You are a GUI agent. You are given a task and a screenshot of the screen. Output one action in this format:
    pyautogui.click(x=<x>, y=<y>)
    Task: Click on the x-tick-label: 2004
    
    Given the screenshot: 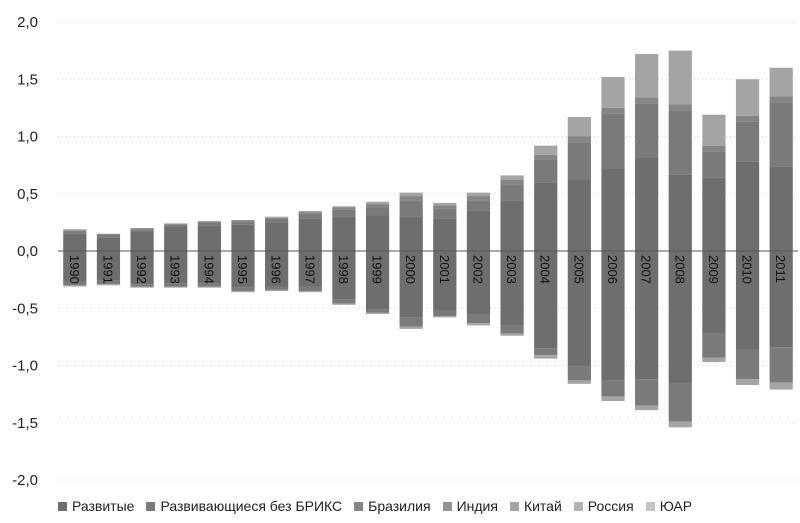 What is the action you would take?
    pyautogui.click(x=545, y=269)
    